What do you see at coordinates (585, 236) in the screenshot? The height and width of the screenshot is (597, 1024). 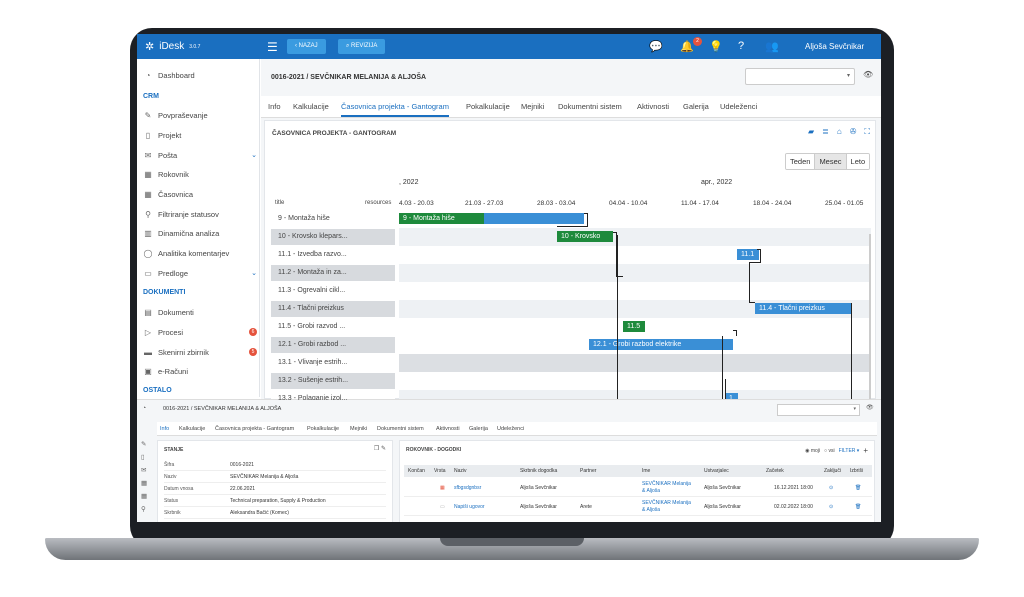 I see `gantt-bar: 10 - Krovsko` at bounding box center [585, 236].